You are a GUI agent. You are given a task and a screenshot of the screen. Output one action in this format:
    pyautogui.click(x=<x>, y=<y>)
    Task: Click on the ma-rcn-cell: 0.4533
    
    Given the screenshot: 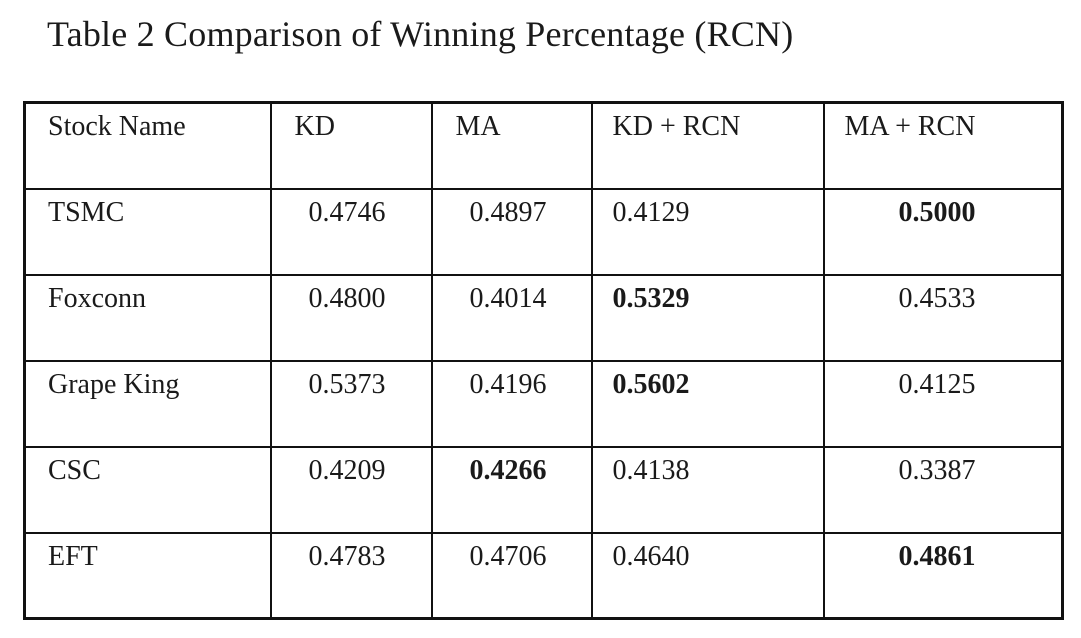 What is the action you would take?
    pyautogui.click(x=943, y=317)
    